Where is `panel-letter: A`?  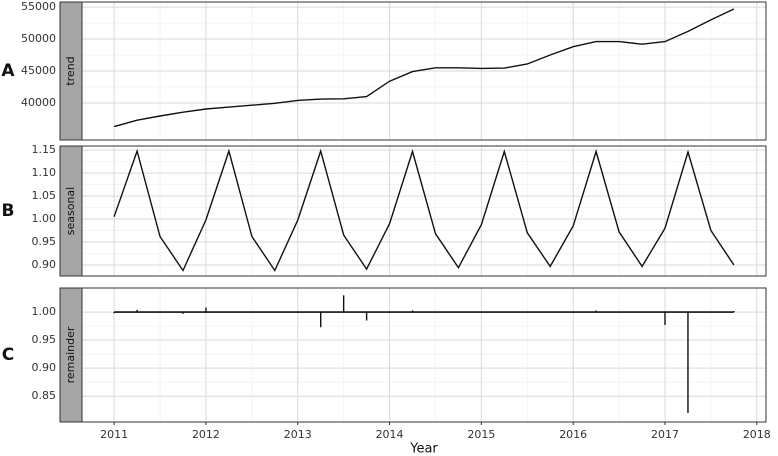
panel-letter: A is located at coordinates (8, 71).